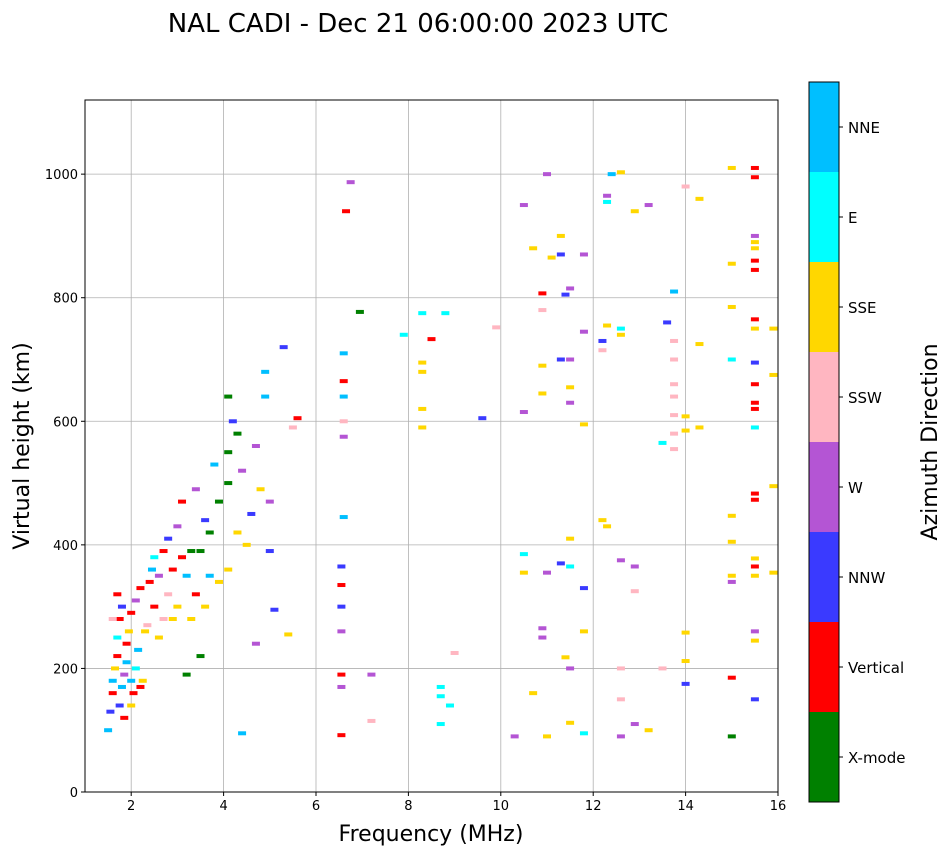 The image size is (951, 856). What do you see at coordinates (852, 218) in the screenshot?
I see `colorbar-tick-label: E` at bounding box center [852, 218].